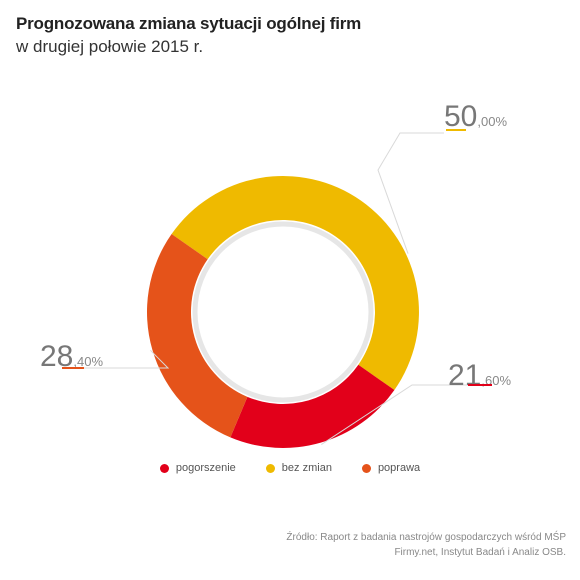  Describe the element at coordinates (88, 361) in the screenshot. I see `value-label-small-poprawa: ,40%` at that location.